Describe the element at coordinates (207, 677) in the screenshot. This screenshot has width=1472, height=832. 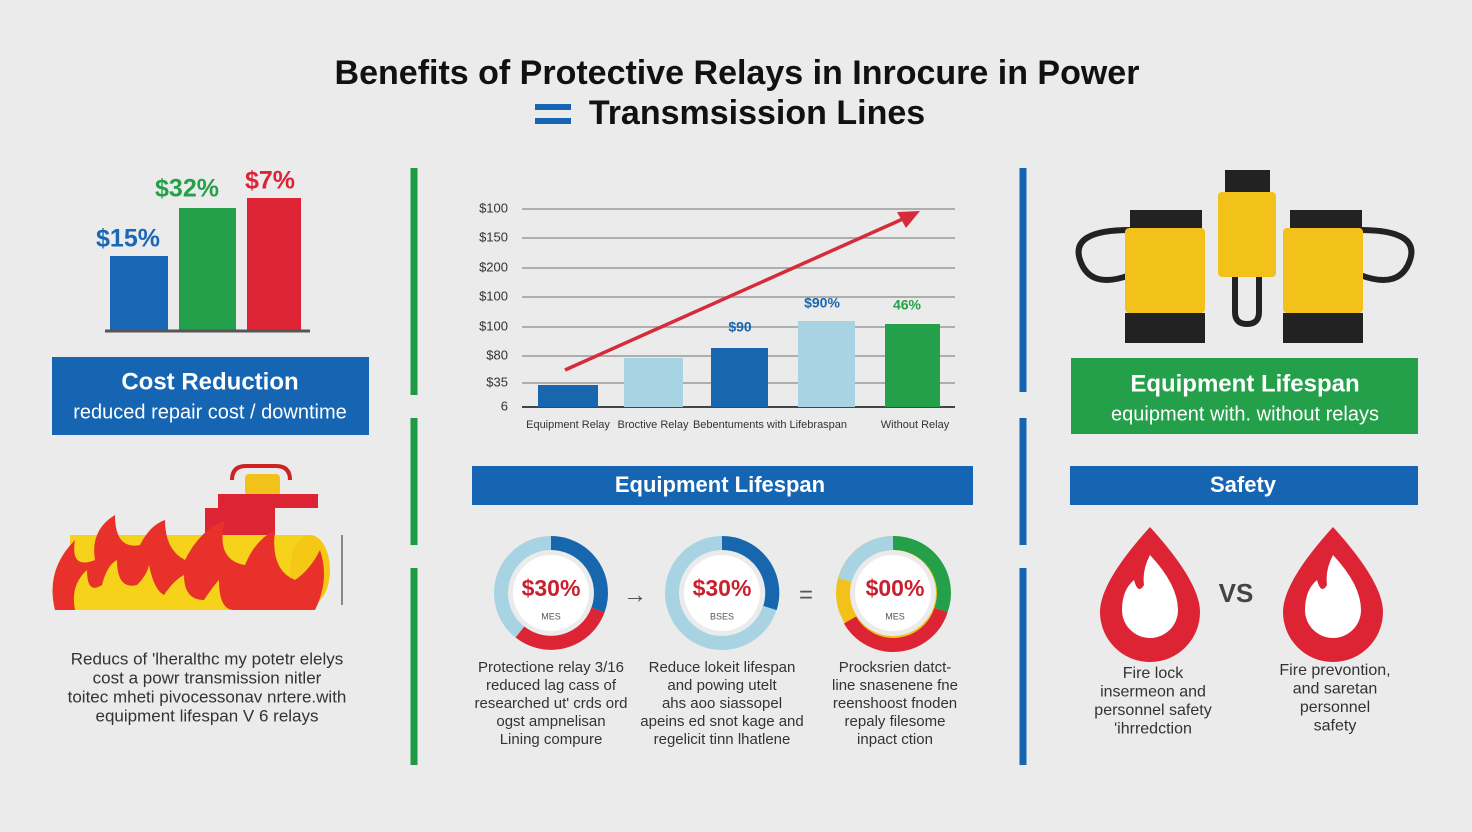
I see `text-line: cost a powr transmission nitler` at that location.